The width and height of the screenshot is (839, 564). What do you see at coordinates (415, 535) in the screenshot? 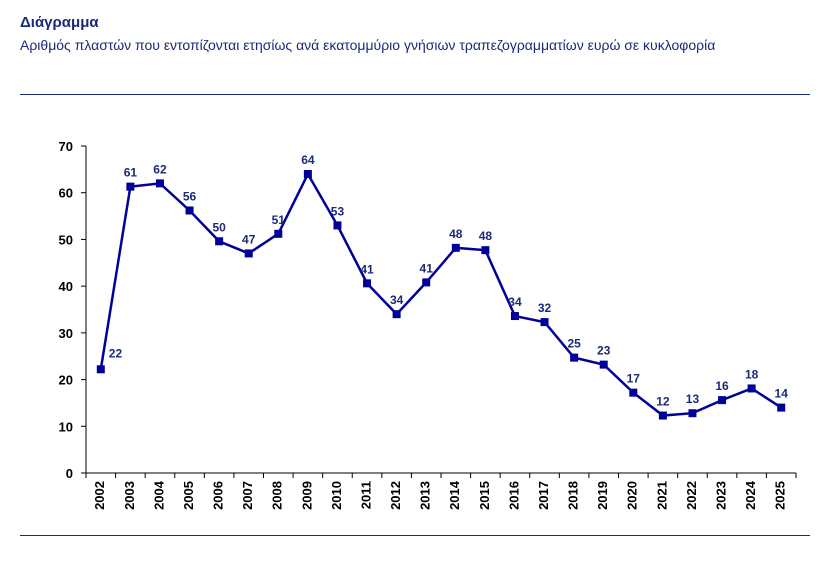
I see `footer-divider` at bounding box center [415, 535].